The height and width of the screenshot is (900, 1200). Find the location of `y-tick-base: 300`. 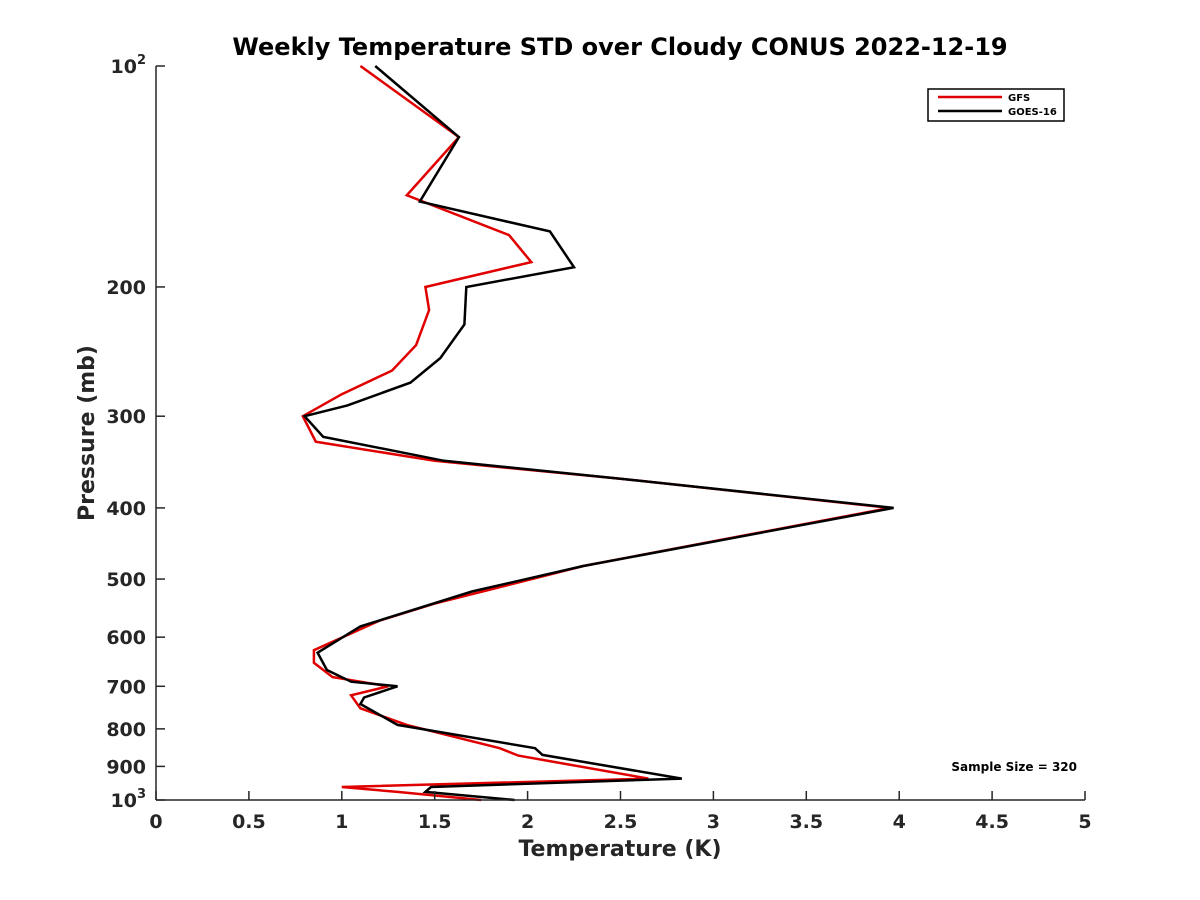

y-tick-base: 300 is located at coordinates (126, 417).